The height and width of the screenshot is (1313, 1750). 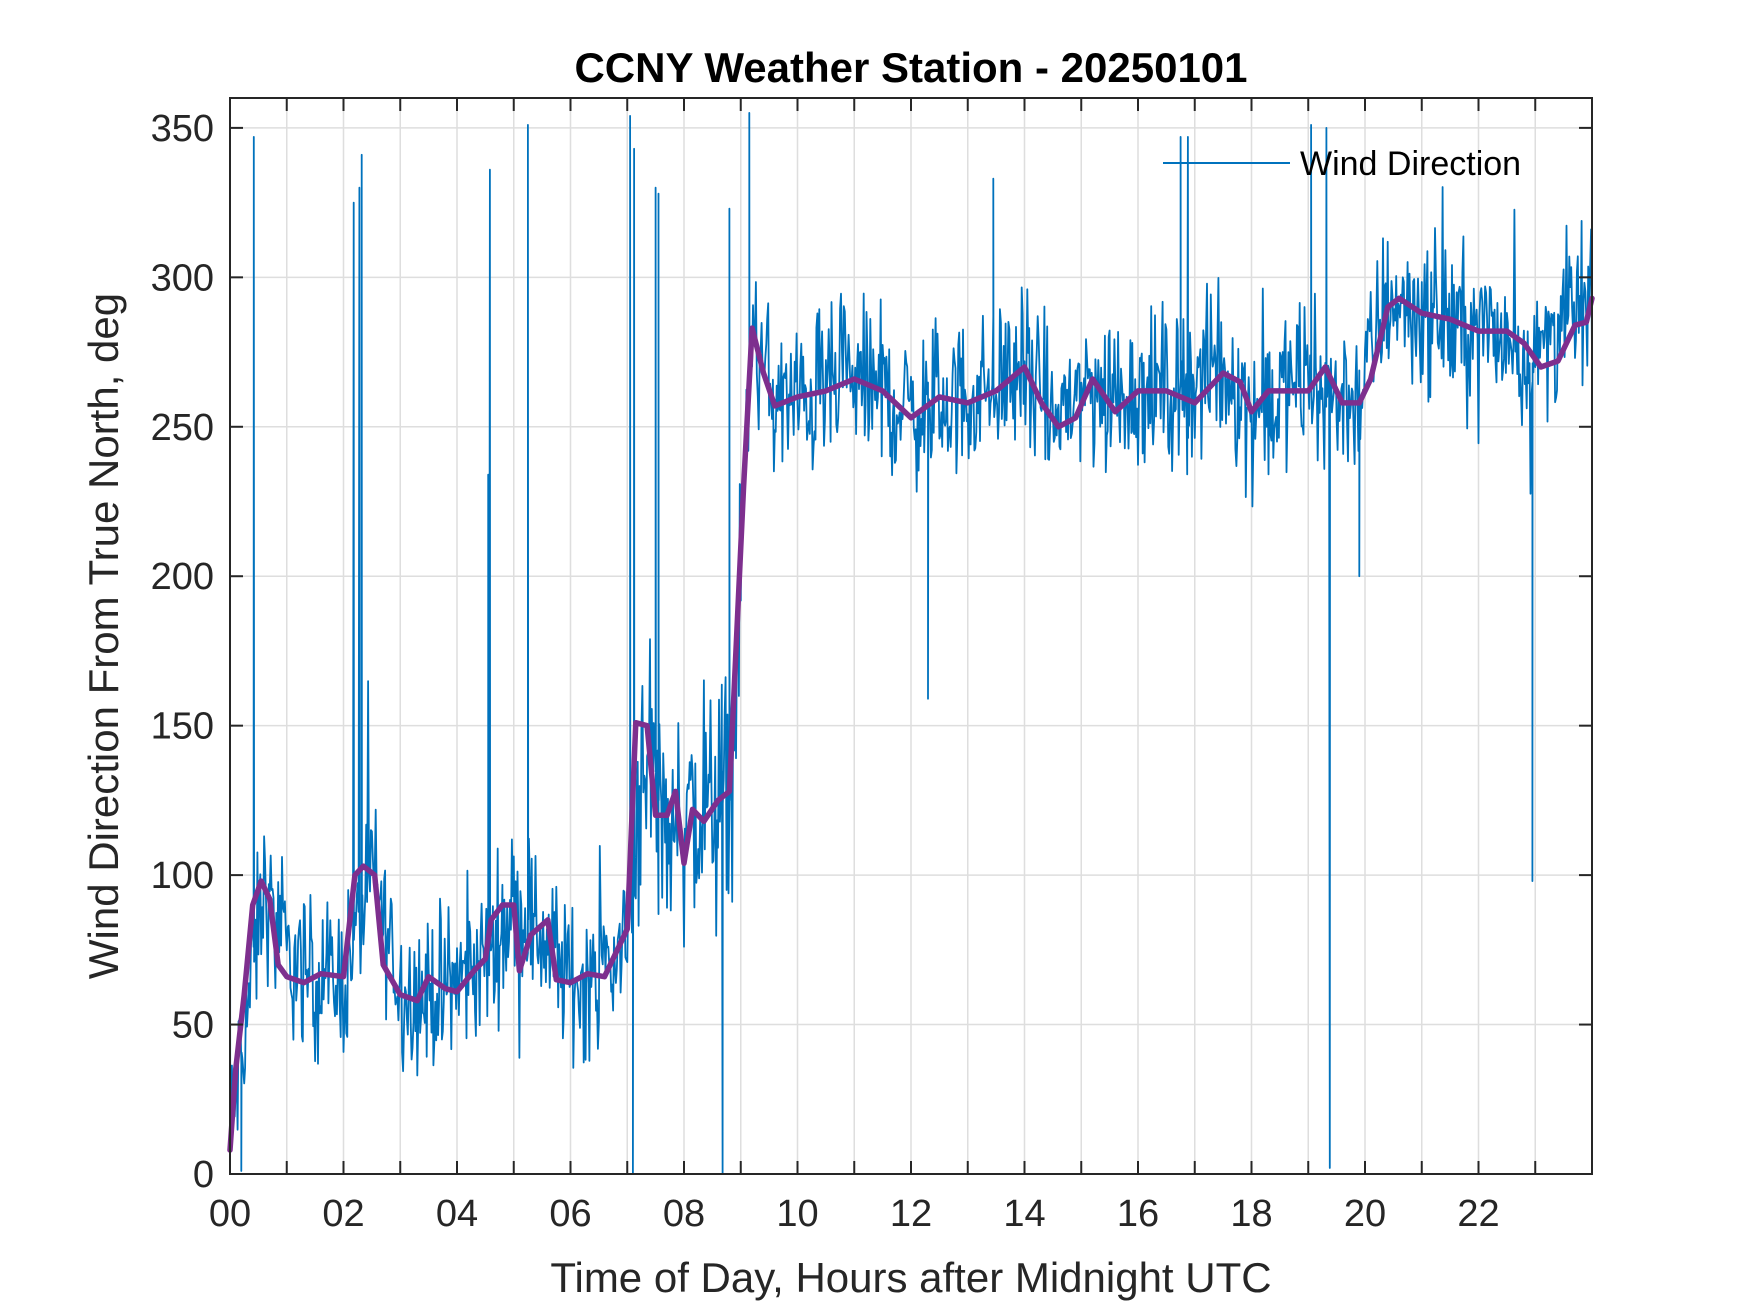 What do you see at coordinates (182, 278) in the screenshot?
I see `y-tick-label: 300` at bounding box center [182, 278].